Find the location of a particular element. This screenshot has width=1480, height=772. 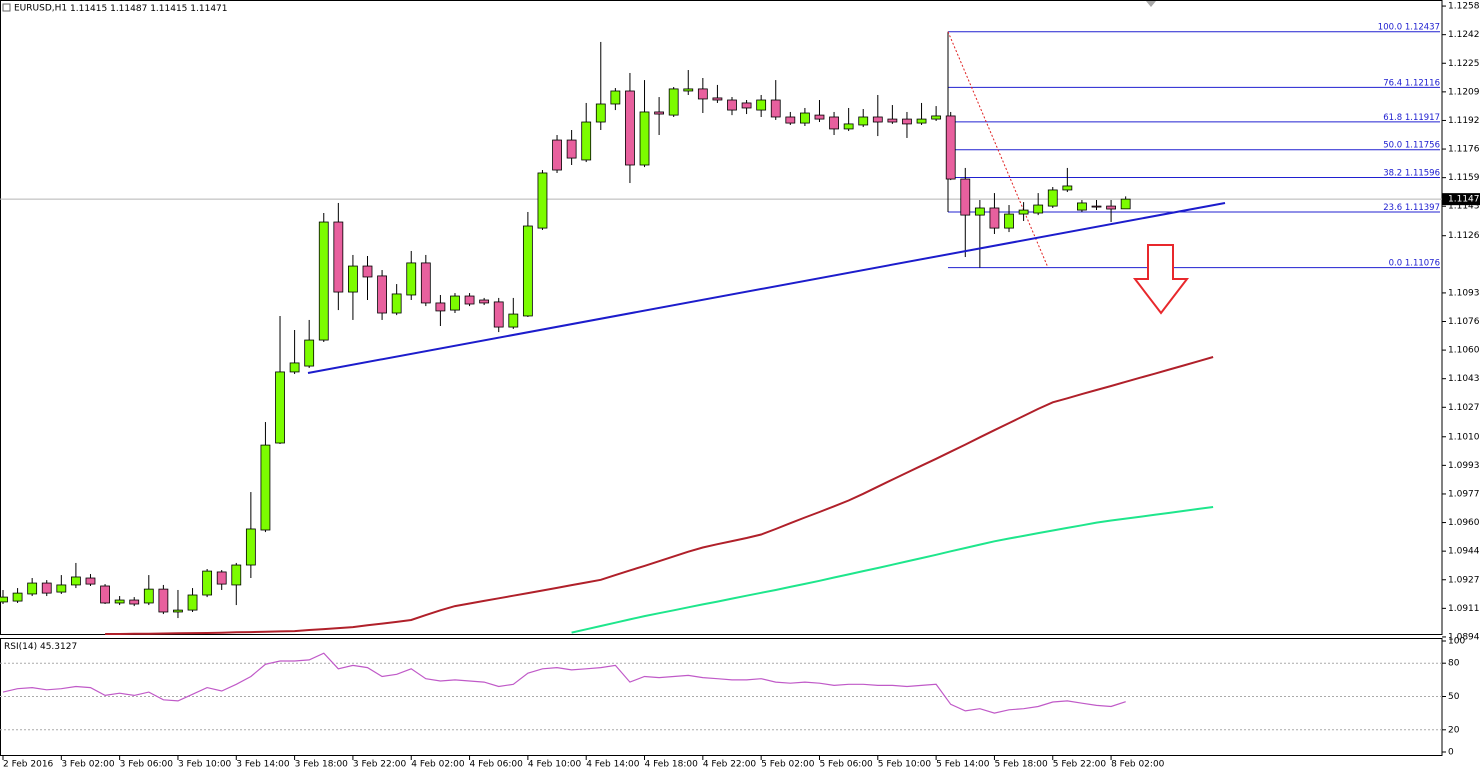

rsi-name: RSI(14) is located at coordinates (20, 647).